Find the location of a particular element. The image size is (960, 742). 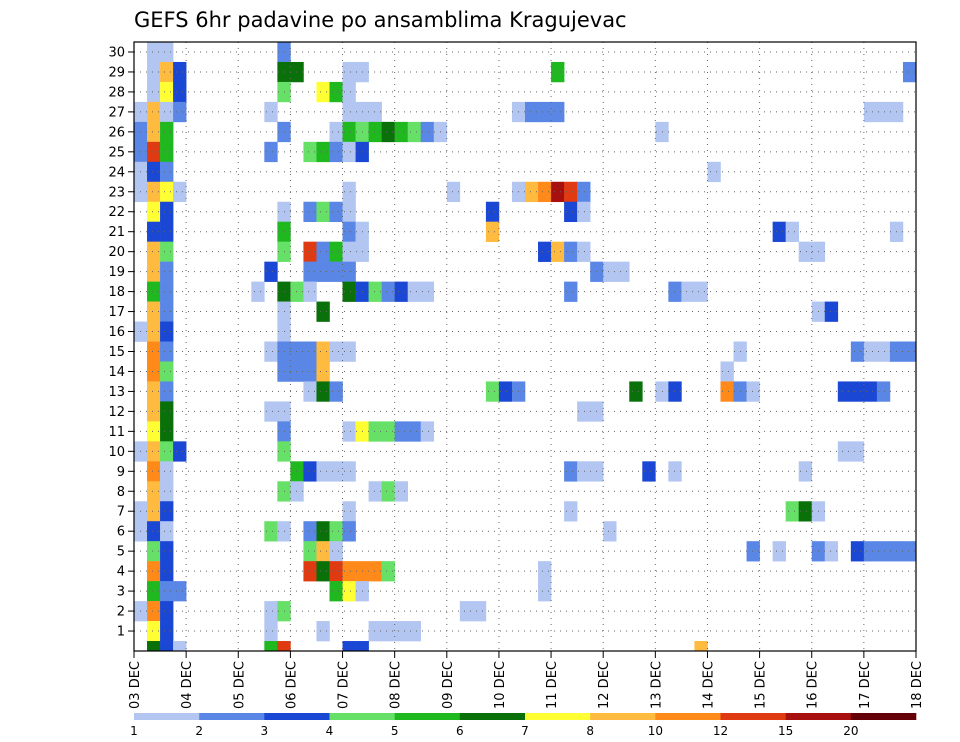

x-tick-label: 14 DEC is located at coordinates (708, 685).